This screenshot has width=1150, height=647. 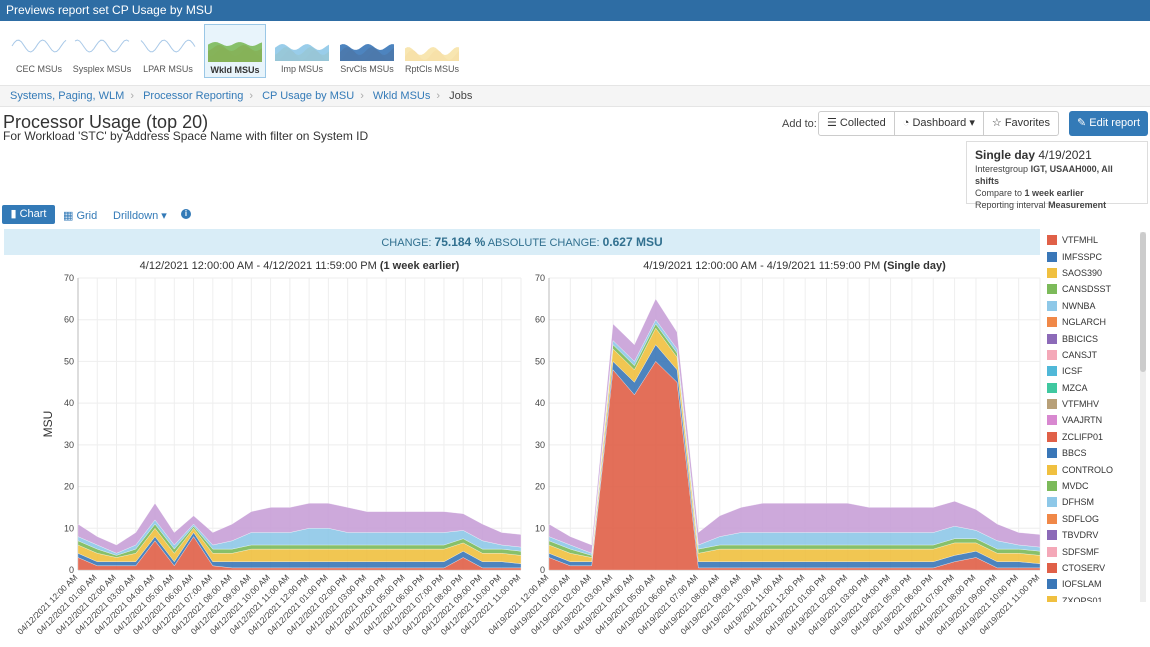 What do you see at coordinates (162, 216) in the screenshot?
I see `caret-down-icon: ▾` at bounding box center [162, 216].